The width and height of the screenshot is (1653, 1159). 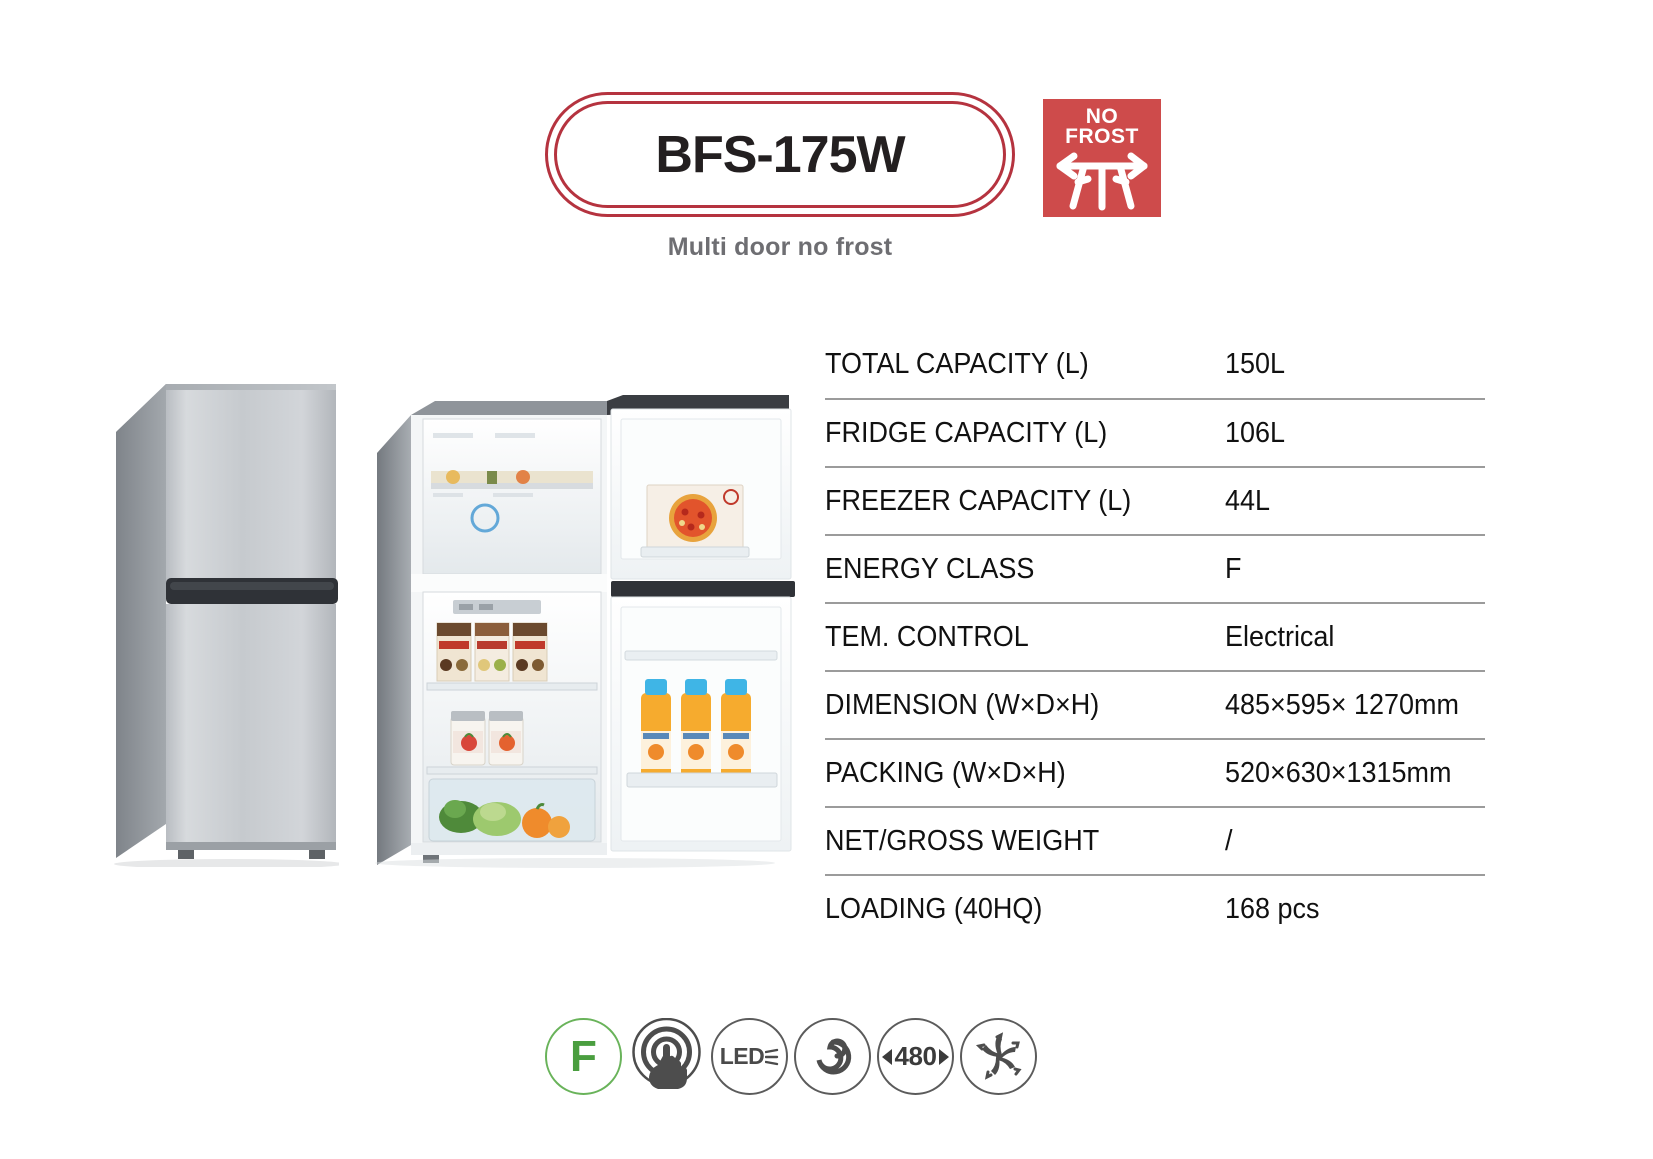 What do you see at coordinates (998, 1056) in the screenshot?
I see `multi-airflow-fan-icon` at bounding box center [998, 1056].